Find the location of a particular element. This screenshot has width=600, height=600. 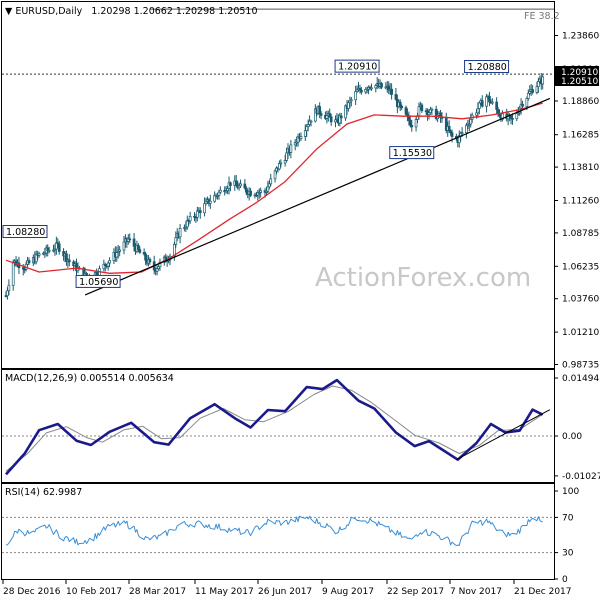

price-tick-label: 1.11260 is located at coordinates (580, 201).